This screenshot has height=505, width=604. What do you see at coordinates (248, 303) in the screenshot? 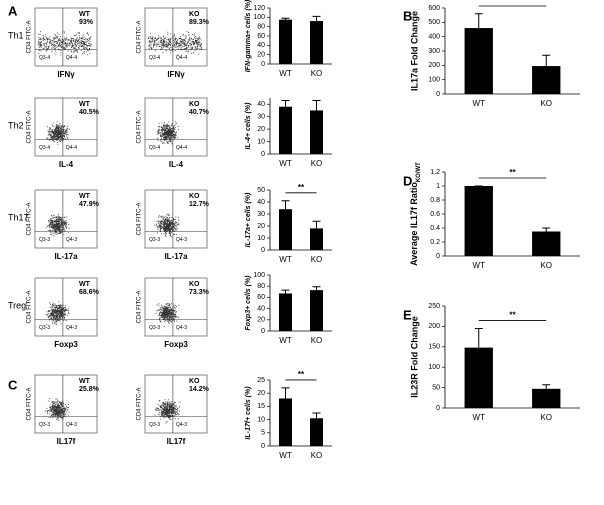
I see `y-axis-label: Foxp3+ cells (%)` at bounding box center [248, 303].